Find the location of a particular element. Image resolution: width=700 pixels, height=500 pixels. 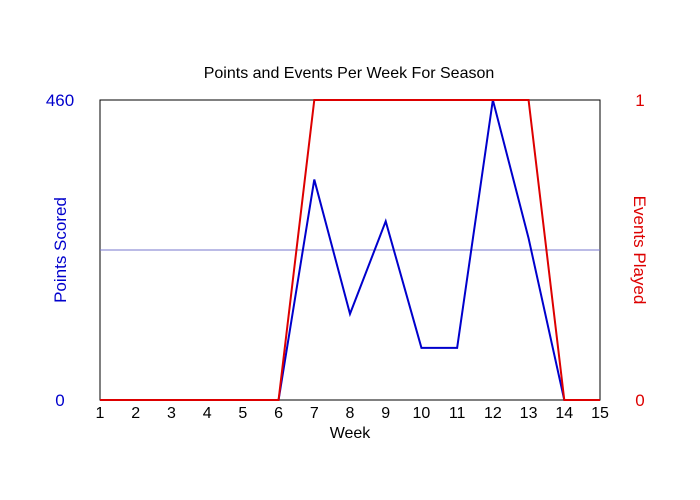

x-tick-label: 2 is located at coordinates (135, 413).